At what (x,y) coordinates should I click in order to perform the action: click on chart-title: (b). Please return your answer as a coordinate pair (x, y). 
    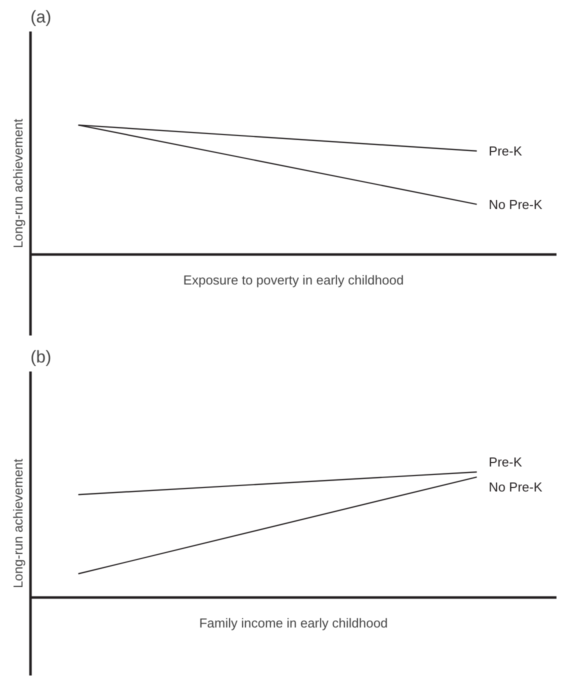
    Looking at the image, I should click on (41, 357).